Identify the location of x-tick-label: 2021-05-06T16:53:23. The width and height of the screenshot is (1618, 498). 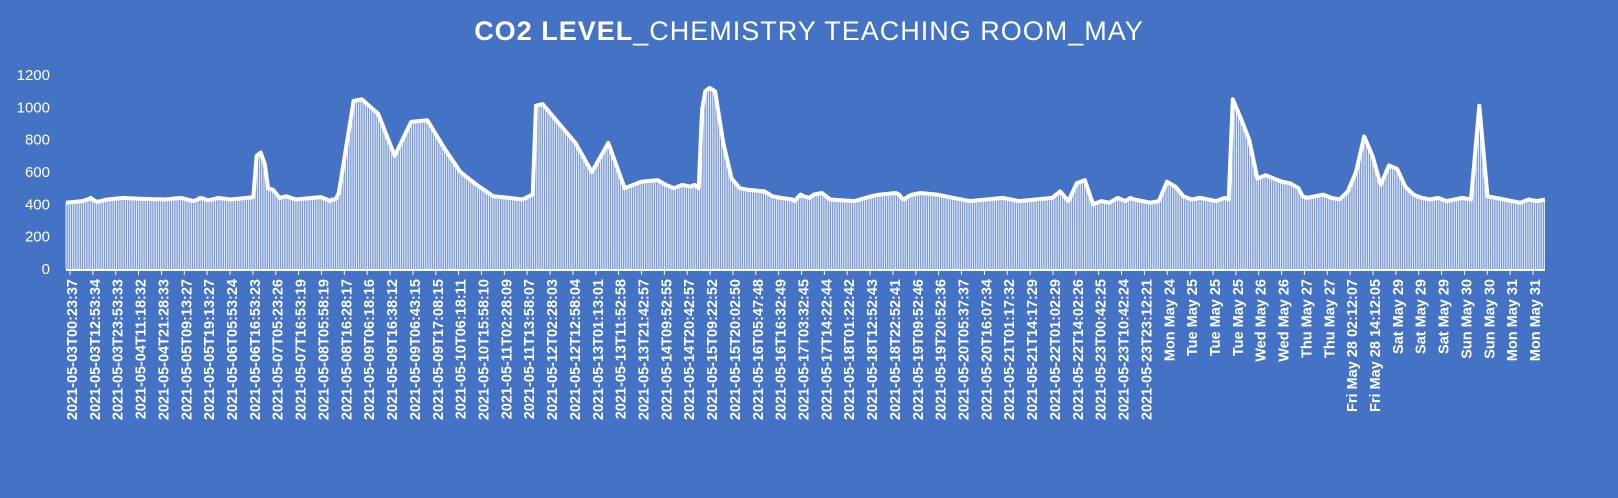
(256, 349).